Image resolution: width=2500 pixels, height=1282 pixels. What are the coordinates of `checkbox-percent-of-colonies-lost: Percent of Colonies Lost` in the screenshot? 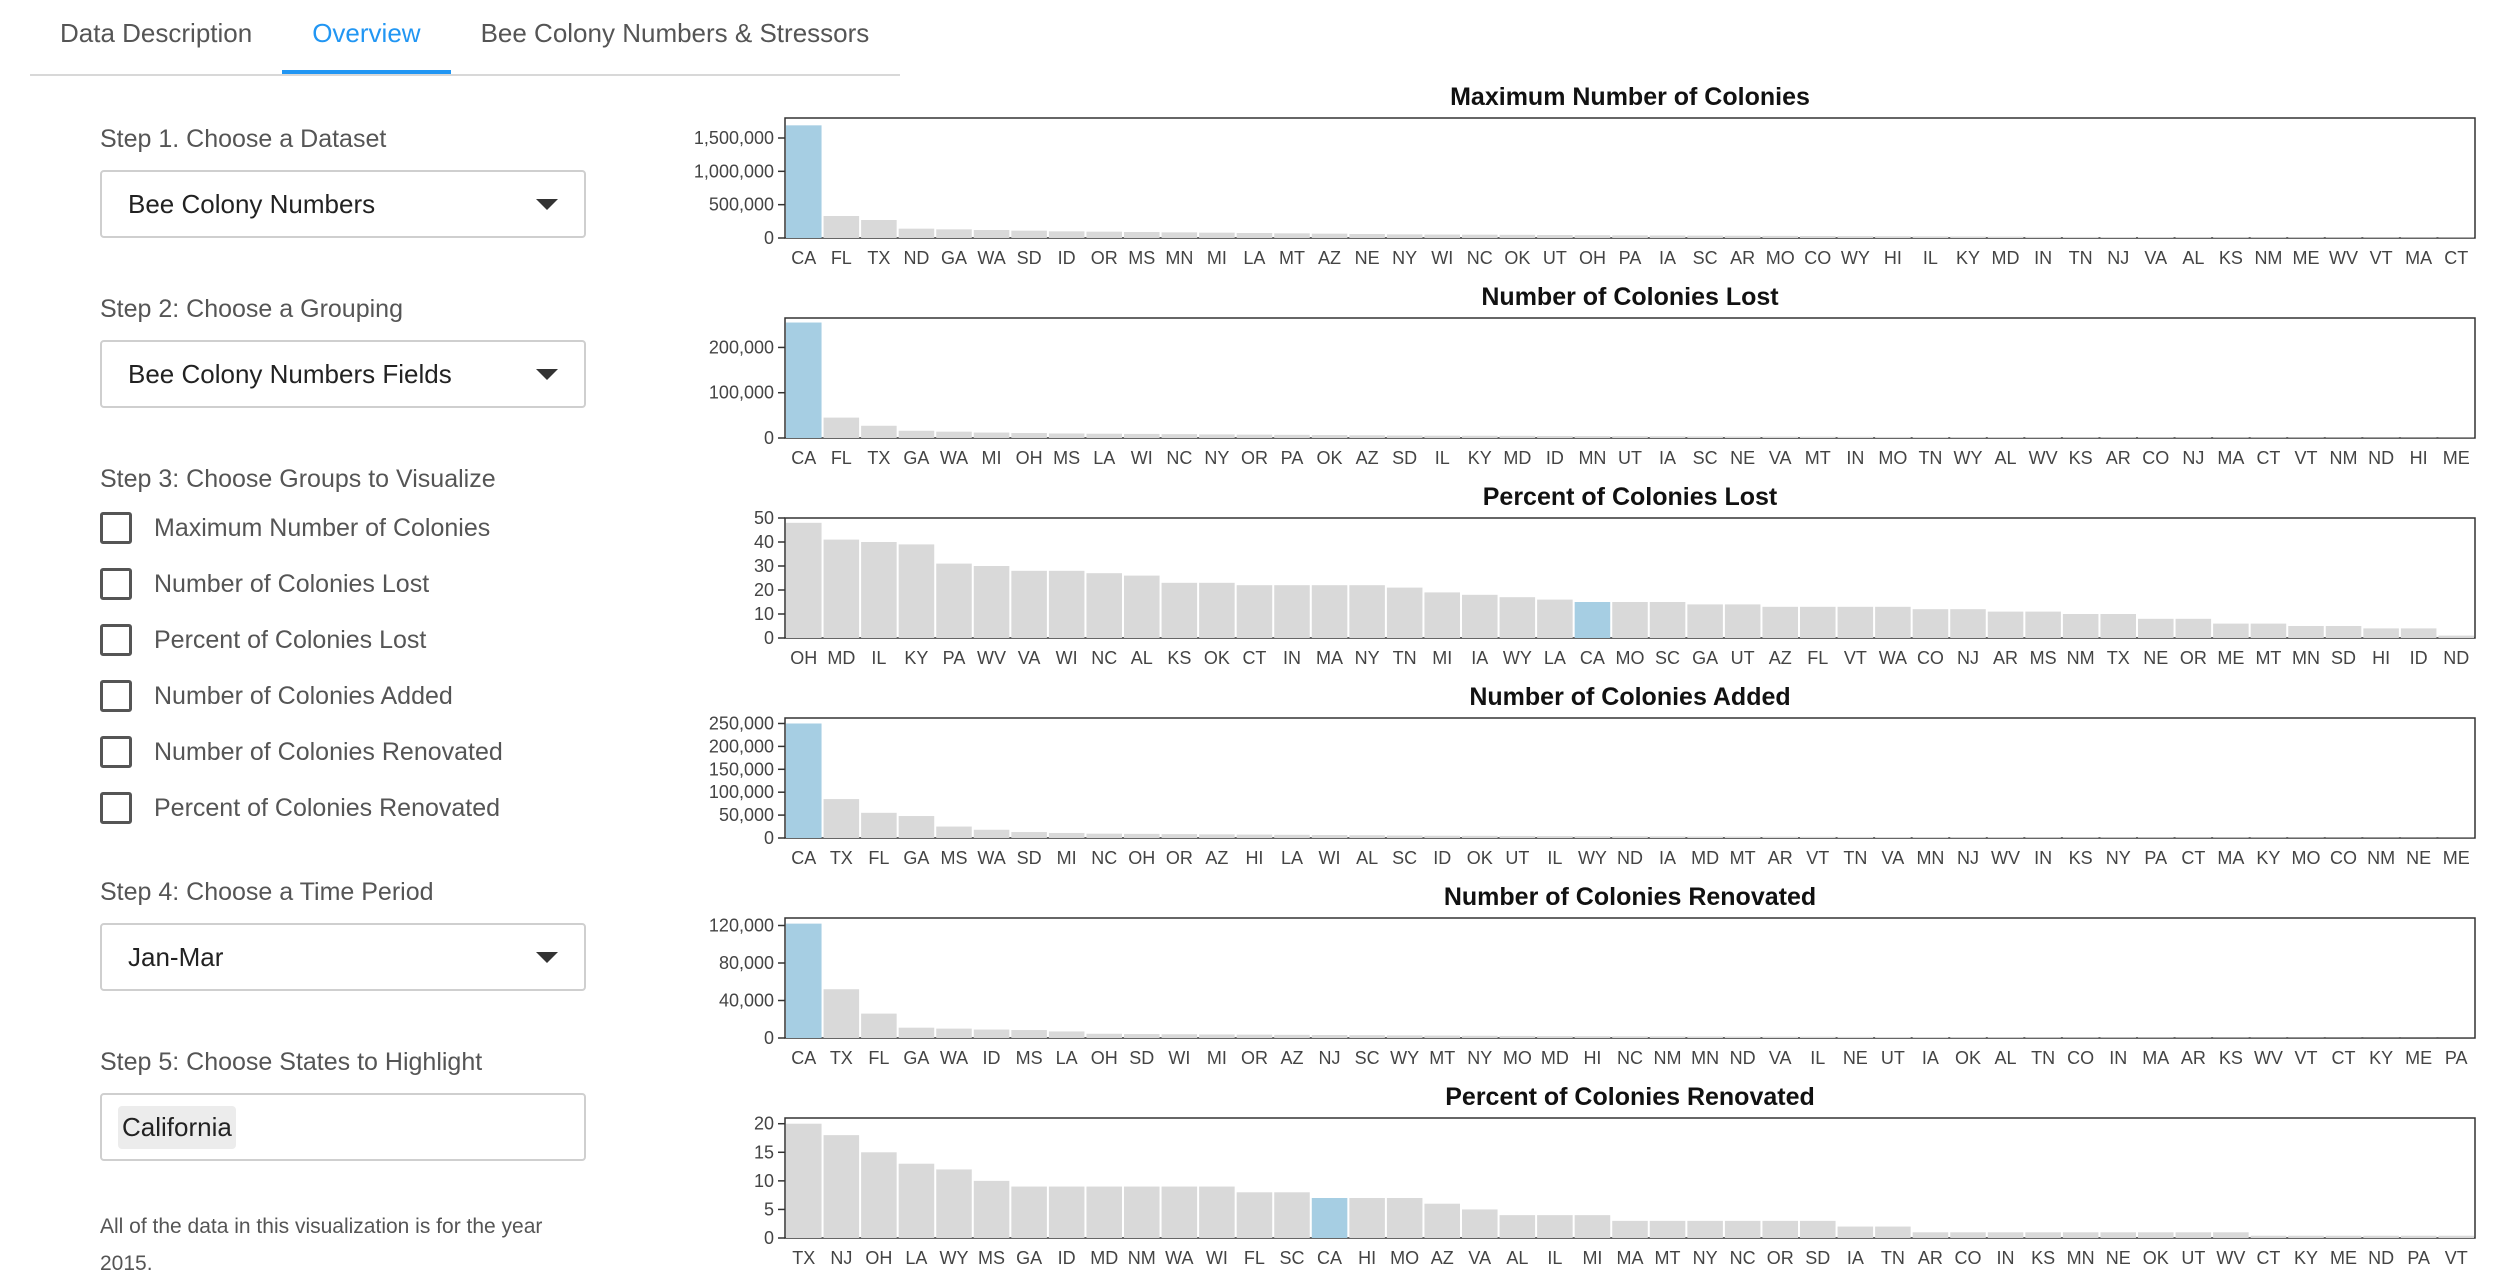 It's located at (350, 640).